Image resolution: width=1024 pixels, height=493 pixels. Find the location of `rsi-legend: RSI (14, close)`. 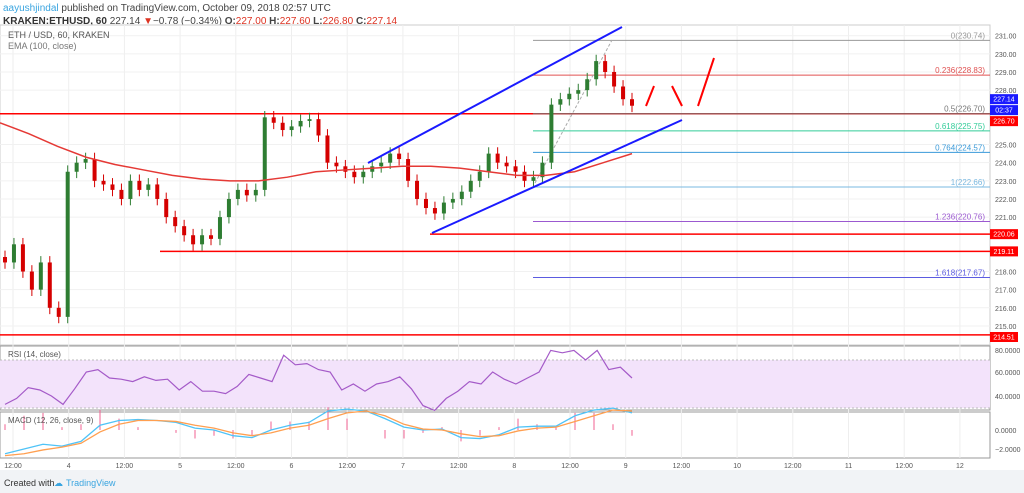

rsi-legend: RSI (14, close) is located at coordinates (34, 354).